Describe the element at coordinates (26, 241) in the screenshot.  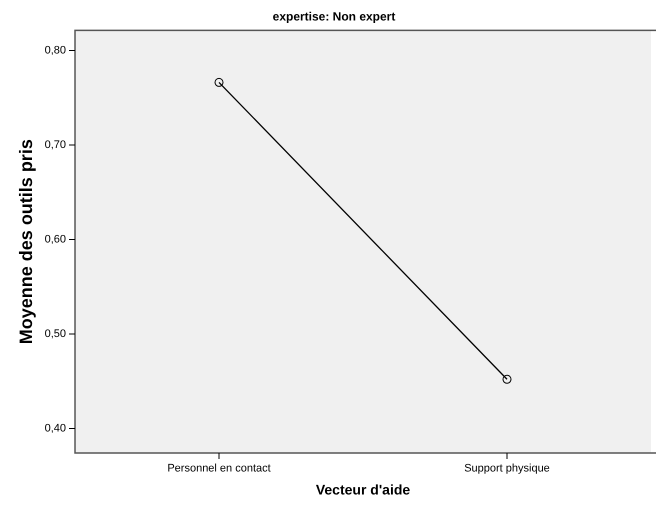
I see `y-axis-title: Moyenne des outils pris` at that location.